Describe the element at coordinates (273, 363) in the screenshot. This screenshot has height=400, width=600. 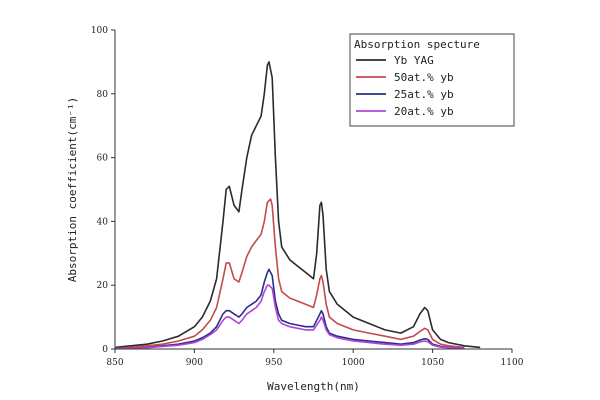
I see `x-tick-label: 950` at that location.